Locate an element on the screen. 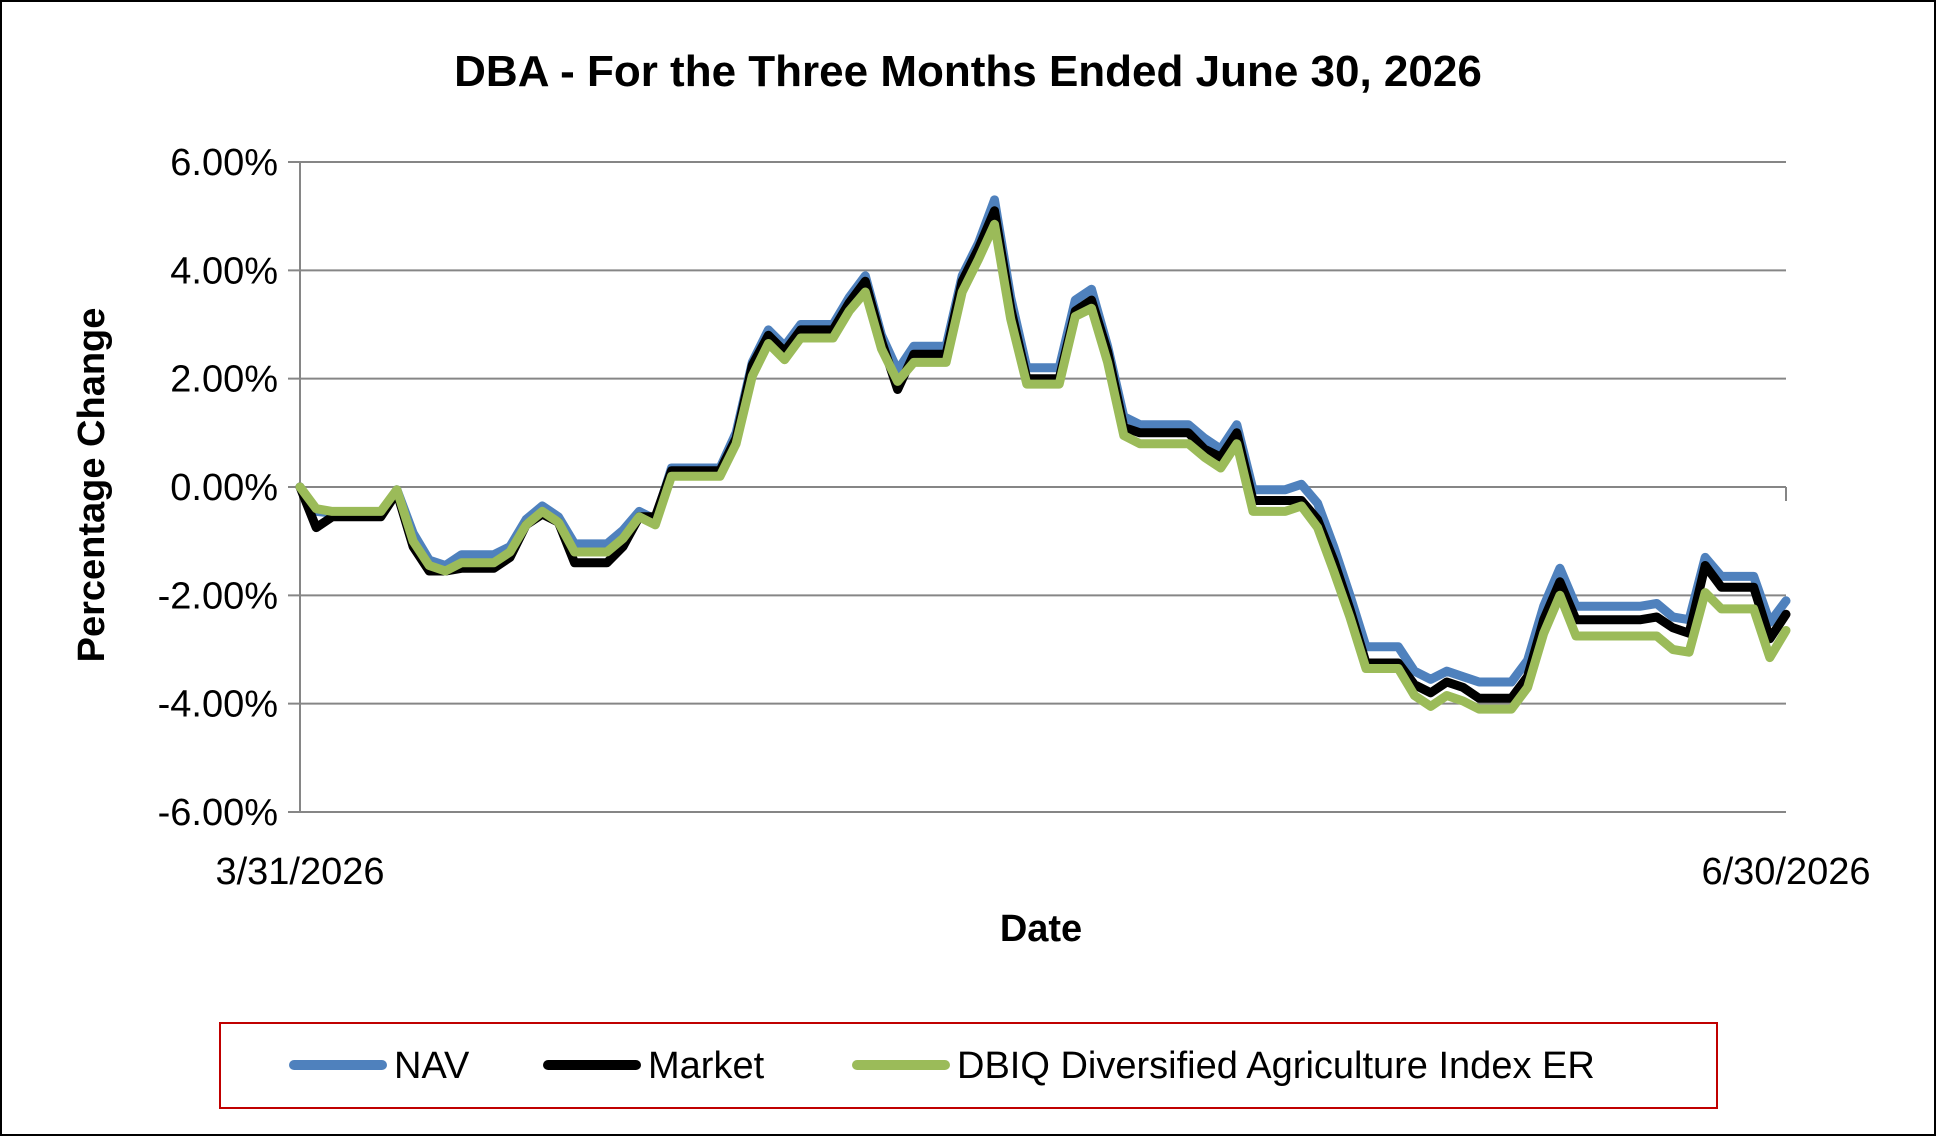 Image resolution: width=1936 pixels, height=1136 pixels. y-tick-label: -4.00% is located at coordinates (218, 705).